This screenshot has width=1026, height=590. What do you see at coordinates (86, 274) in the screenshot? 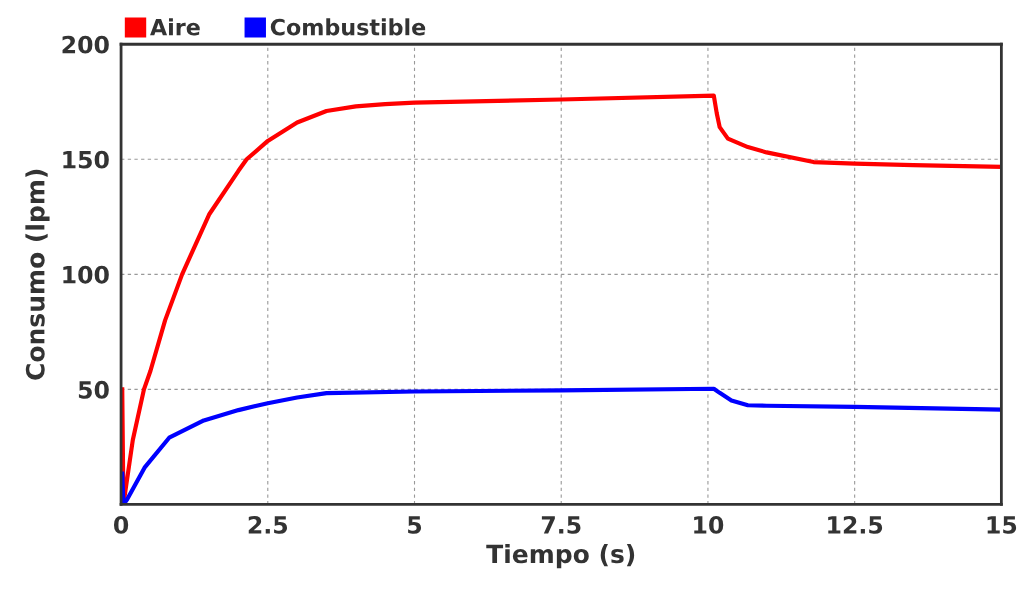
I see `y-tick-label: 100` at bounding box center [86, 274].